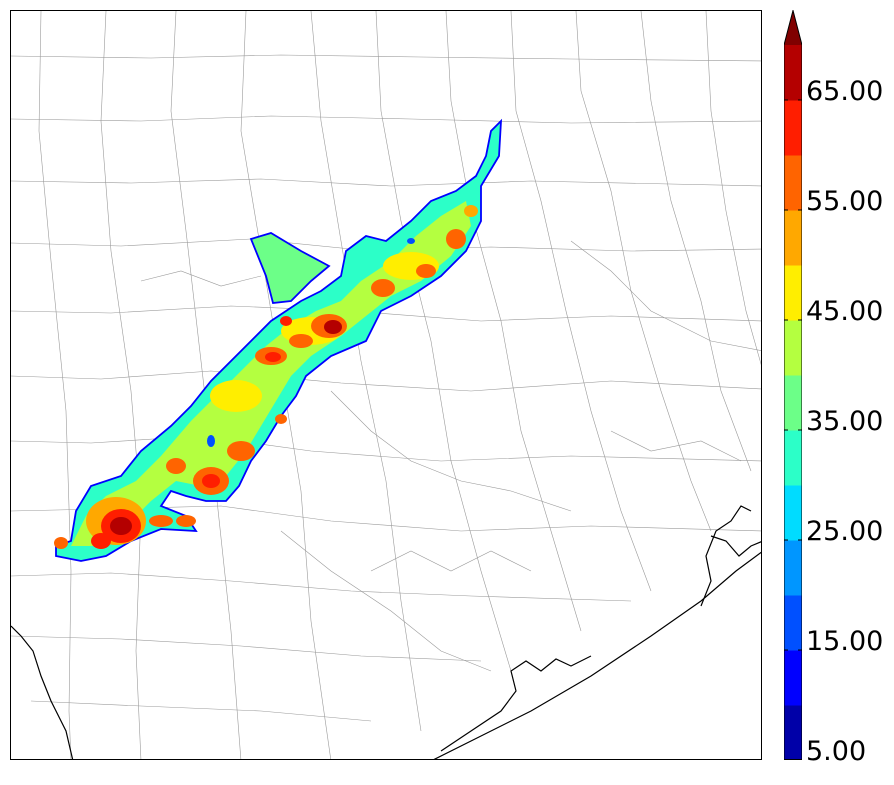 The width and height of the screenshot is (894, 785). What do you see at coordinates (290, 268) in the screenshot?
I see `echo-branch-north` at bounding box center [290, 268].